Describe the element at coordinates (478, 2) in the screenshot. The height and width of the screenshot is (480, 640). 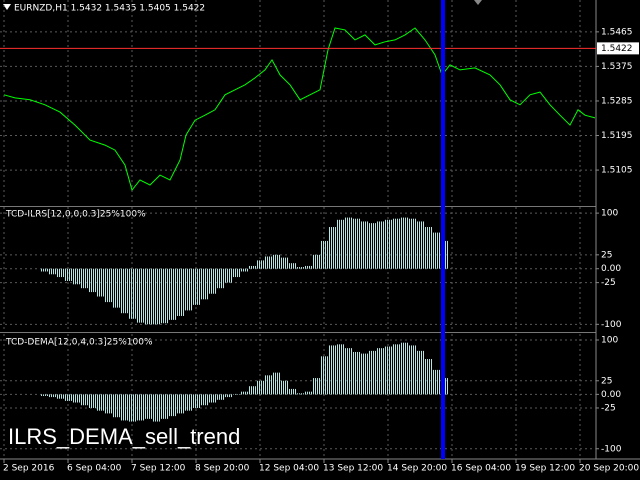
I see `shift-marker` at that location.